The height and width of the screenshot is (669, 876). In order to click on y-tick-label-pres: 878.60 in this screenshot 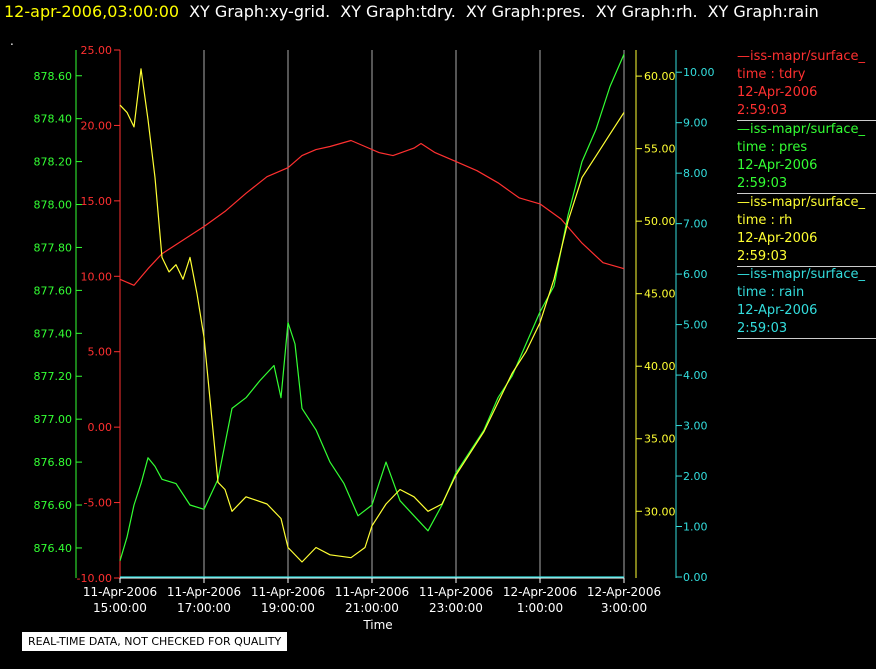, I will do `click(53, 76)`.